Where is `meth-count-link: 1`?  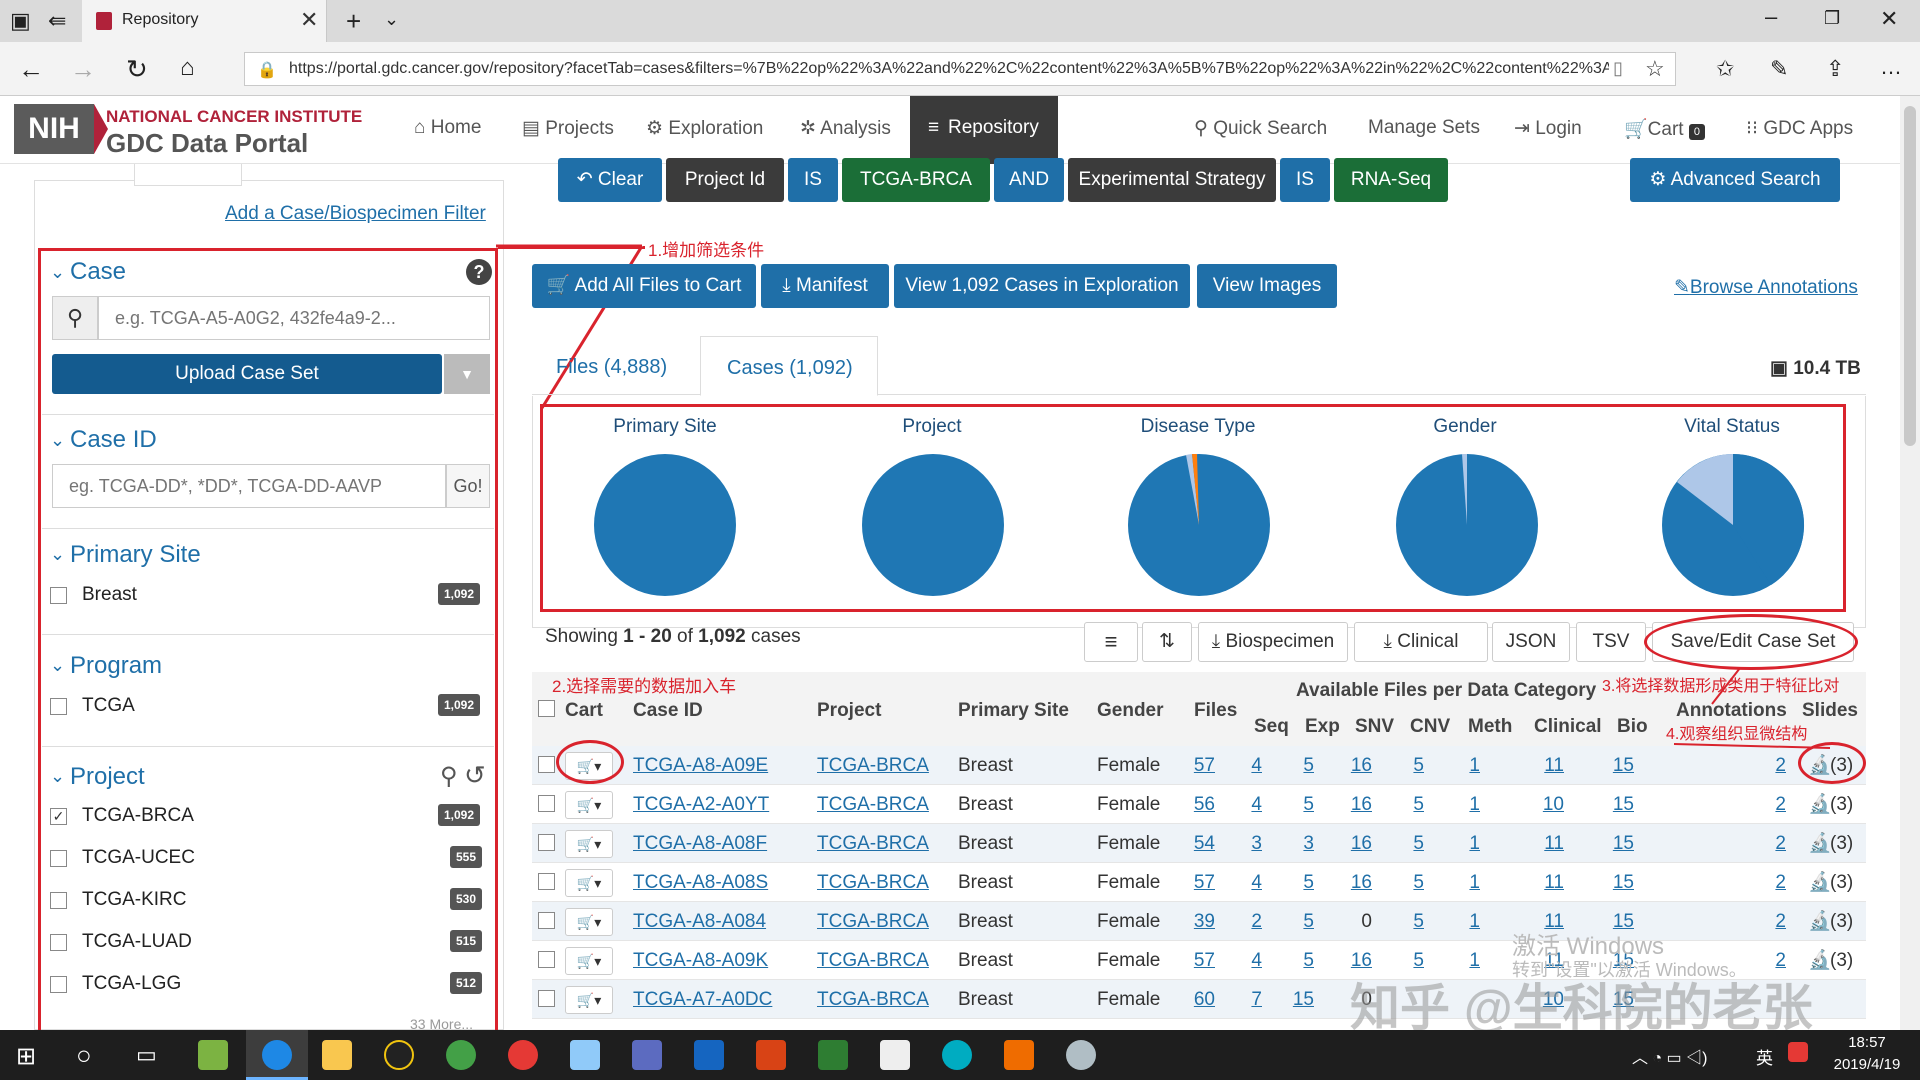
meth-count-link: 1 is located at coordinates (1474, 921).